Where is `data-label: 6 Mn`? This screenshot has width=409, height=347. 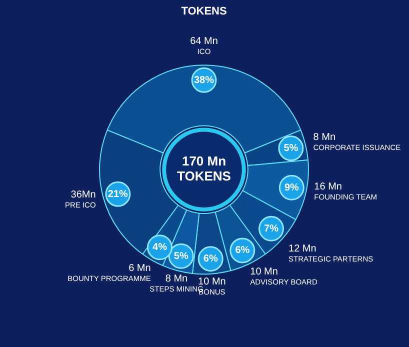
data-label: 6 Mn is located at coordinates (139, 268).